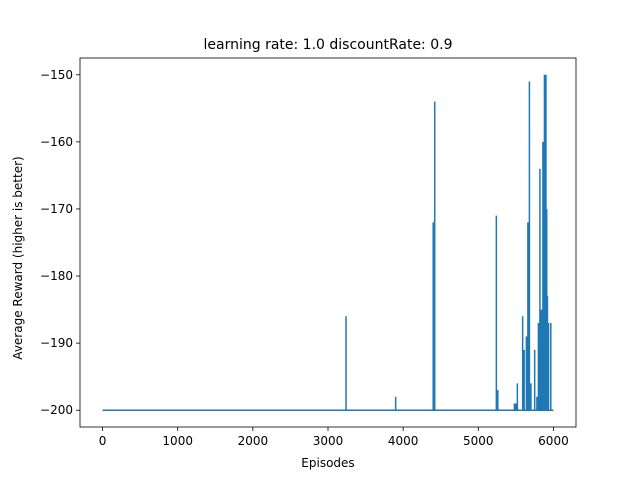 Image resolution: width=640 pixels, height=480 pixels. Describe the element at coordinates (56, 209) in the screenshot. I see `y-tick-label: −170` at that location.